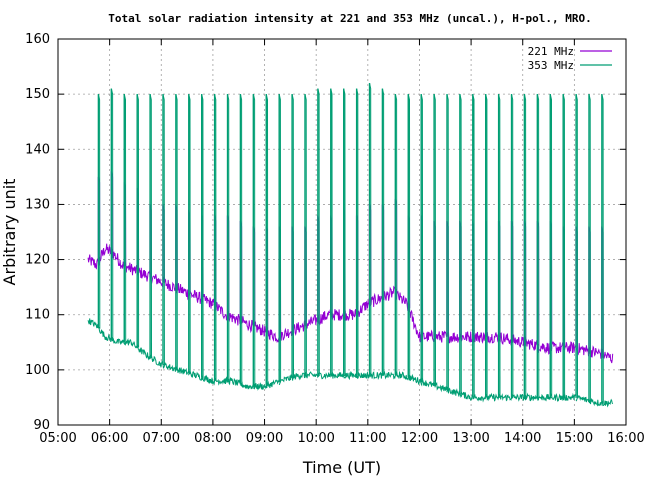 Image resolution: width=650 pixels, height=480 pixels. What do you see at coordinates (574, 438) in the screenshot?
I see `x-tick-label: 15:00` at bounding box center [574, 438].